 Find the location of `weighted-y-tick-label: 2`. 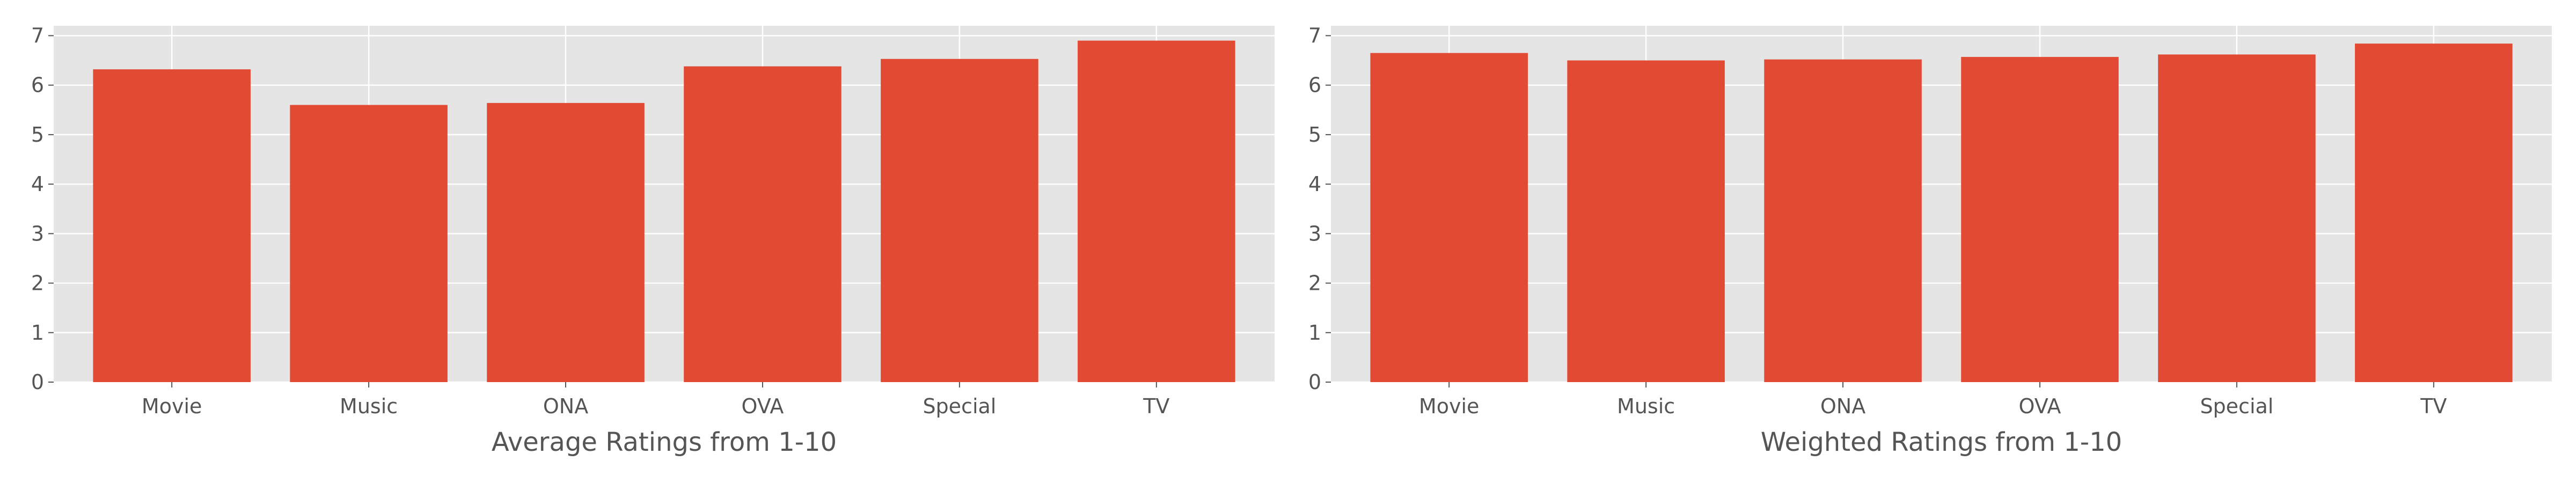

weighted-y-tick-label: 2 is located at coordinates (1314, 283).